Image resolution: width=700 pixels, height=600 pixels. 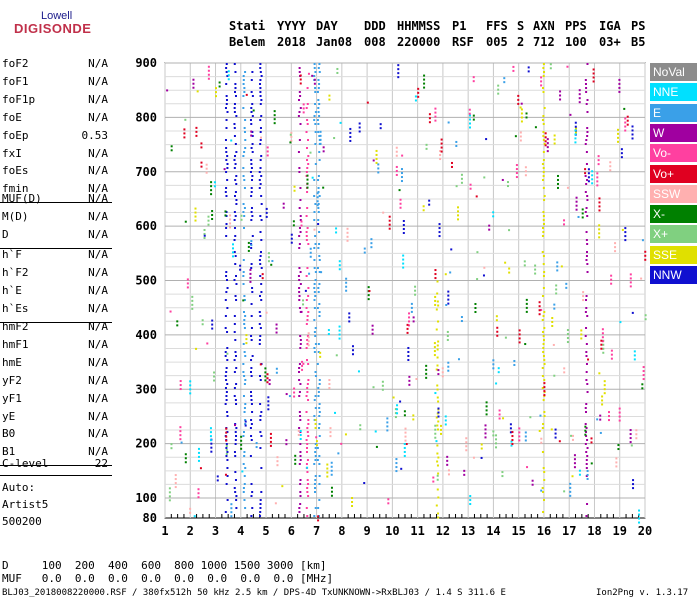 I want to click on param-label: foEs, so click(x=15, y=171).